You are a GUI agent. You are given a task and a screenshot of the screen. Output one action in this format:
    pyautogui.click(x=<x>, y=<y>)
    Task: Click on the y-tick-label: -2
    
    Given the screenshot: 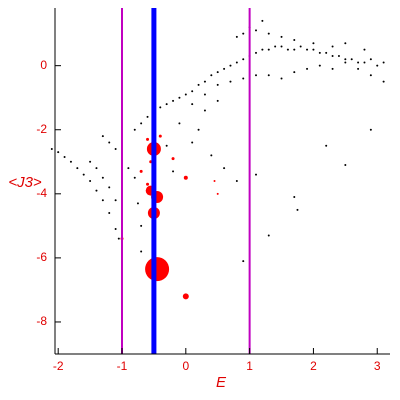 What is the action you would take?
    pyautogui.click(x=41, y=129)
    